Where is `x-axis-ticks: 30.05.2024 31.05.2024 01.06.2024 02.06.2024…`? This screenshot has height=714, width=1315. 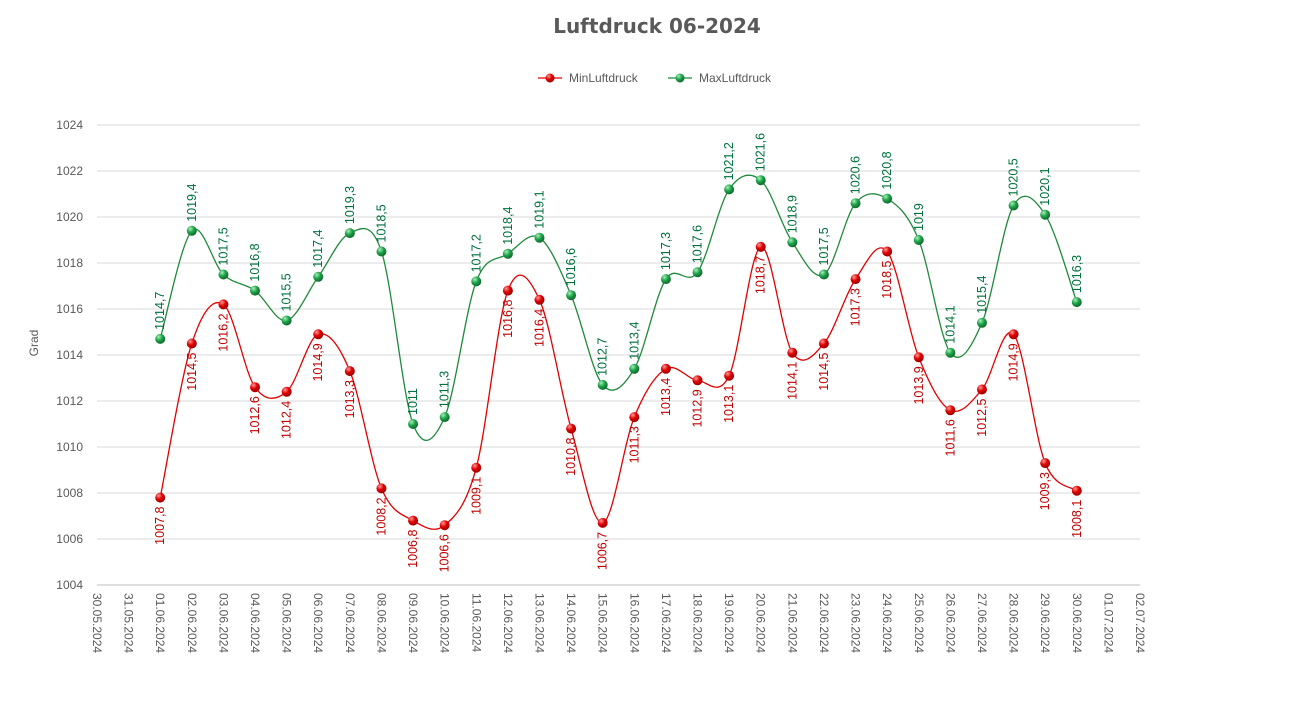
x-axis-ticks: 30.05.2024 31.05.2024 01.06.2024 02.06.2024… is located at coordinates (618, 623).